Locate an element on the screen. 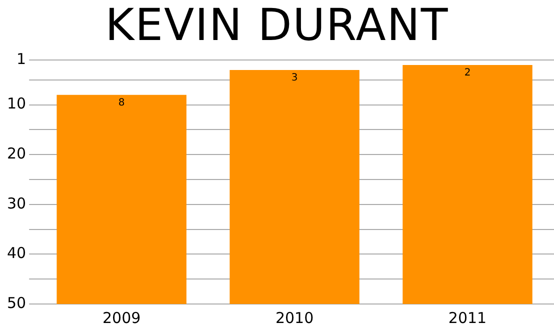 This screenshot has height=336, width=554. data-label: 3 is located at coordinates (294, 78).